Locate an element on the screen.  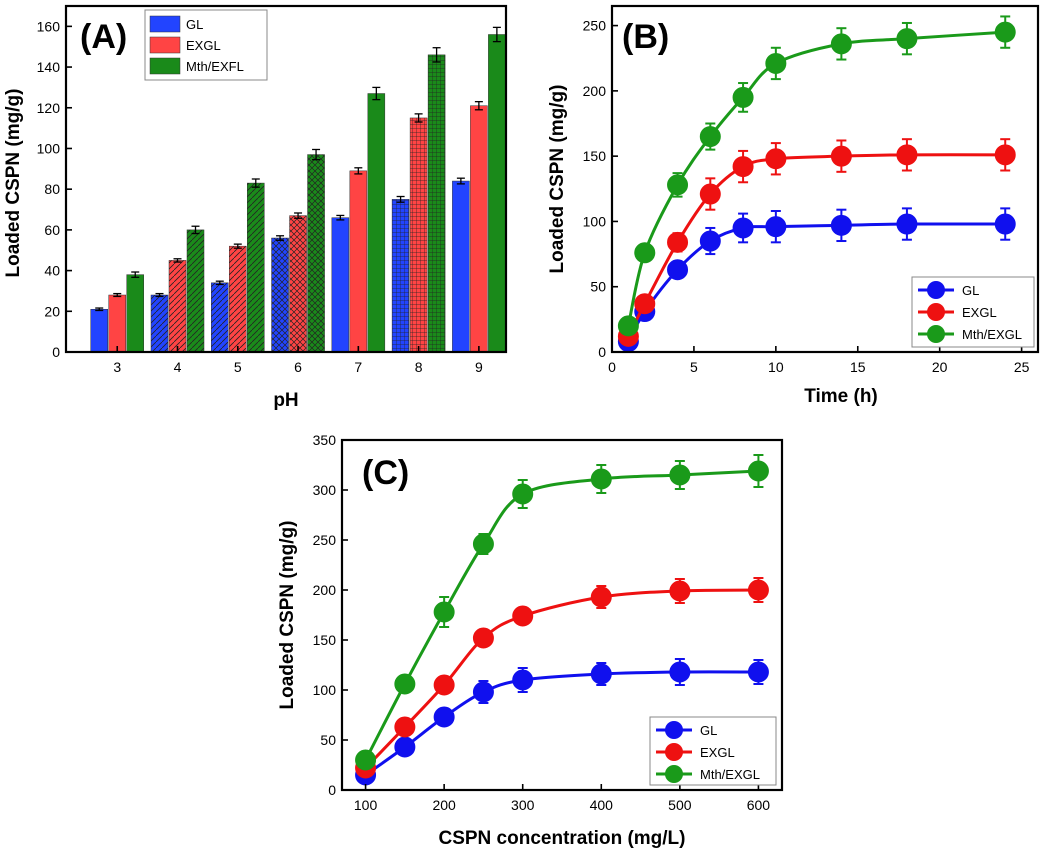
bar-gl-ph7 is located at coordinates (340, 285).